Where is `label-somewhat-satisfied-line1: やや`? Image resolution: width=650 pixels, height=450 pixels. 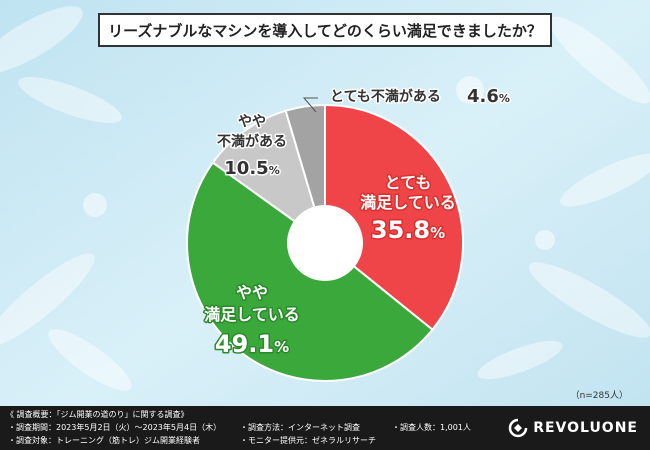 label-somewhat-satisfied-line1: やや is located at coordinates (252, 292).